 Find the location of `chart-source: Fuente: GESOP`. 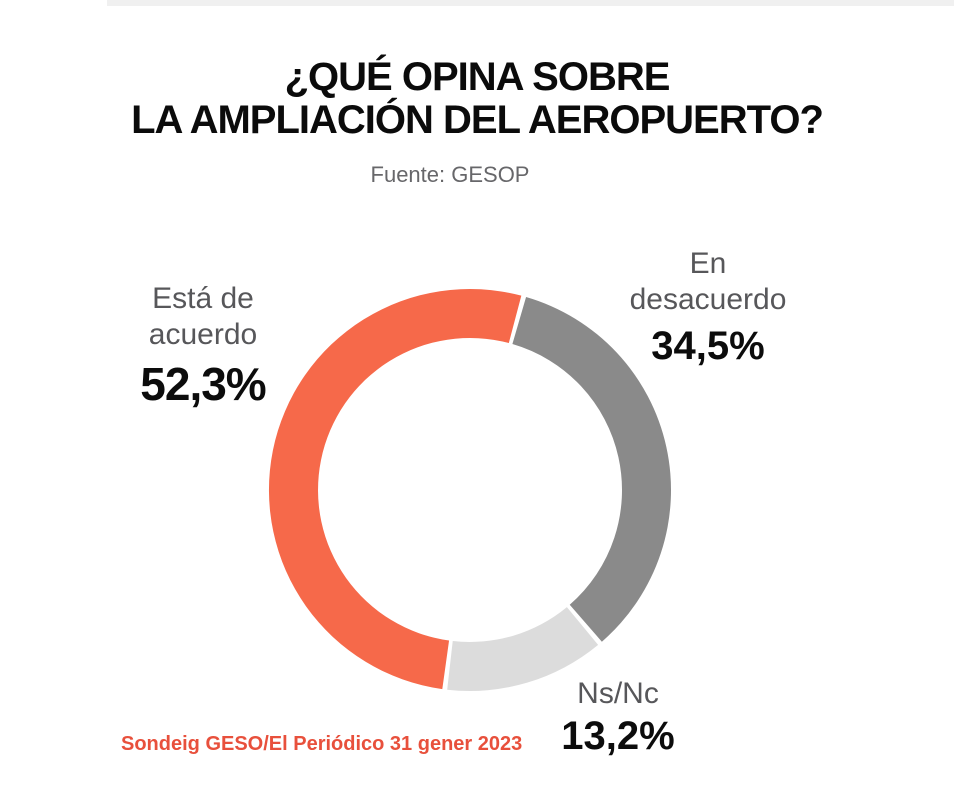

chart-source: Fuente: GESOP is located at coordinates (450, 174).